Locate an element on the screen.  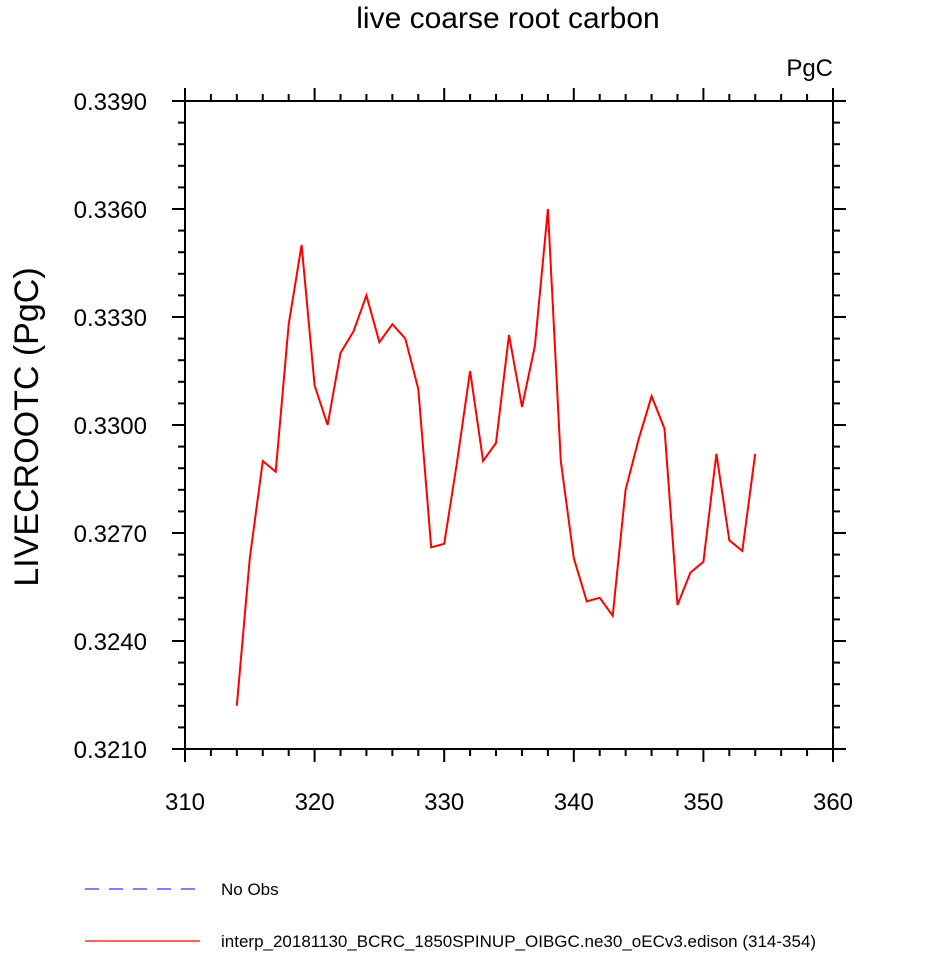
x-tick-label: 310 is located at coordinates (185, 802).